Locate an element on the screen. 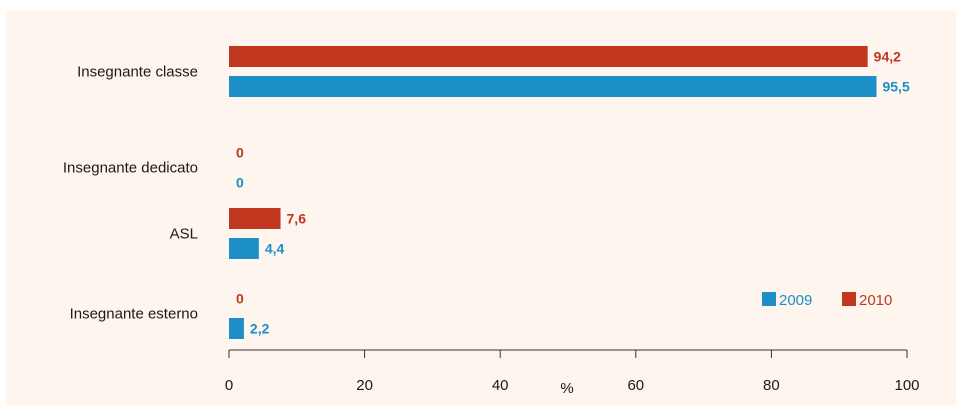 The height and width of the screenshot is (410, 963). x-tick-label: 40 is located at coordinates (500, 385).